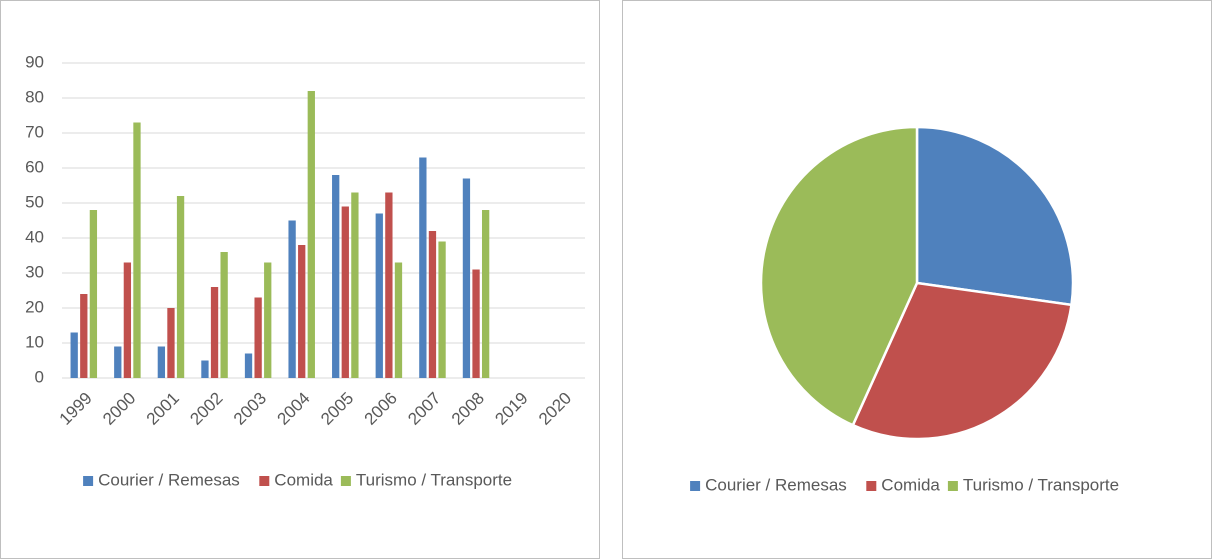  I want to click on y-tick-label: 30, so click(34, 271).